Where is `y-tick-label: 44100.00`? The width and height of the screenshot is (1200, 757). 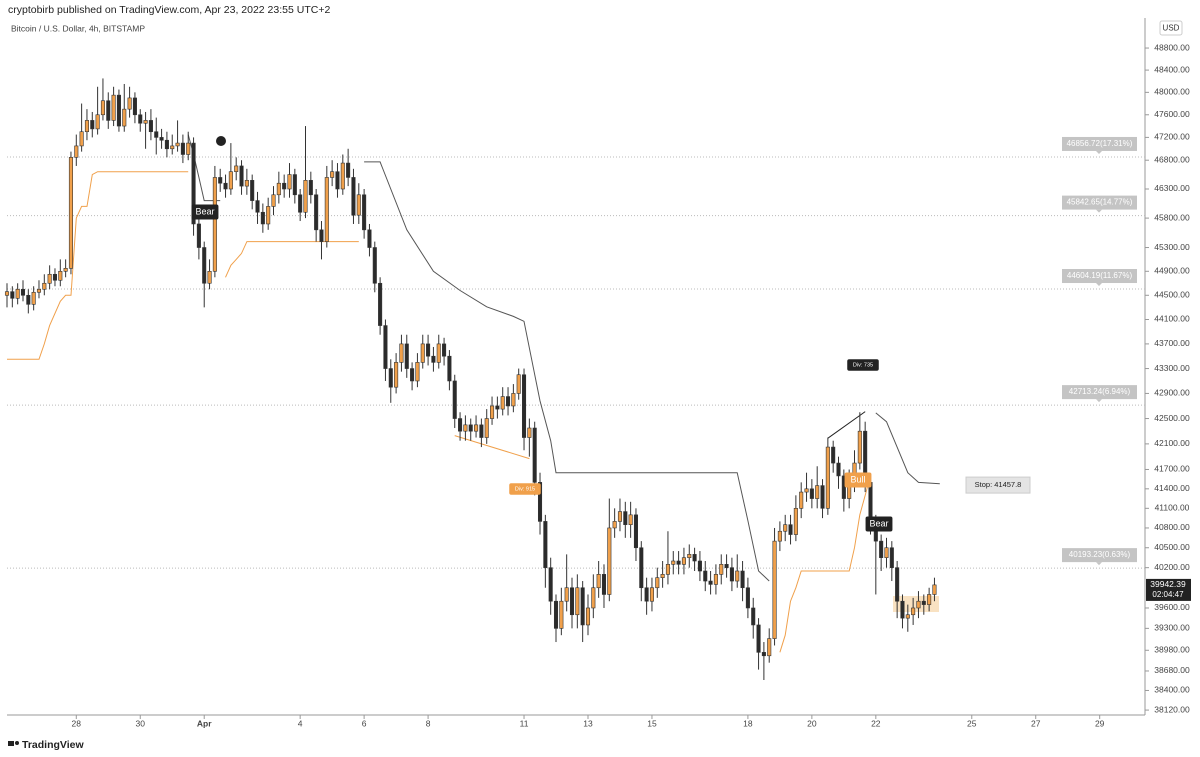 y-tick-label: 44100.00 is located at coordinates (1172, 319).